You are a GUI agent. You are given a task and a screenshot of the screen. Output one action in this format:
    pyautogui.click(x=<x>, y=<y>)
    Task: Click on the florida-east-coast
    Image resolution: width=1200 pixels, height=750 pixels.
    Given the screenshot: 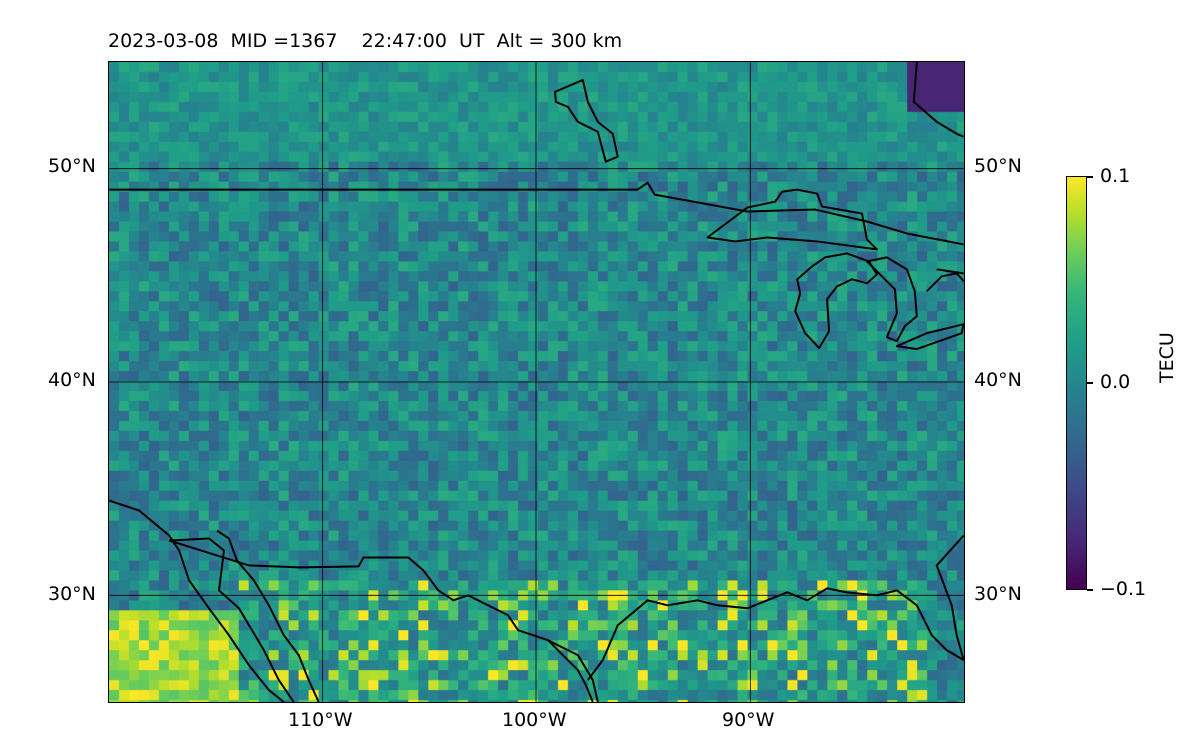 What is the action you would take?
    pyautogui.click(x=949, y=597)
    